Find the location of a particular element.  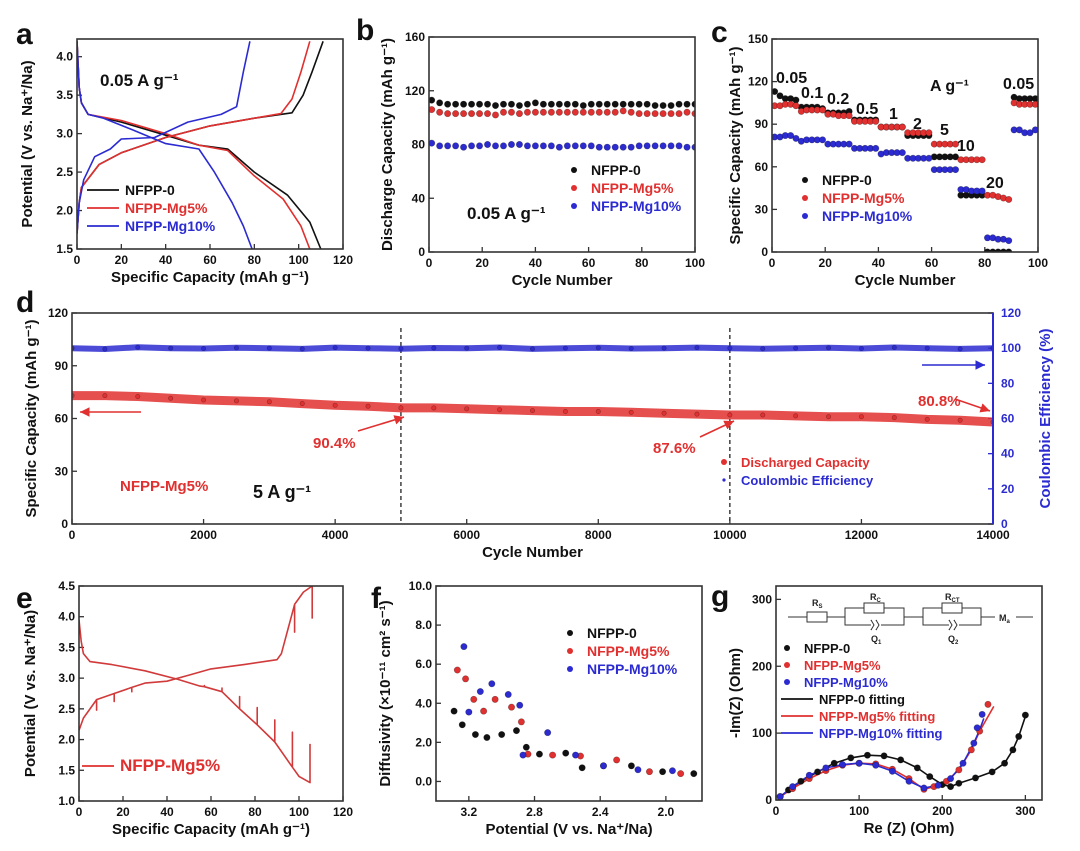

circuit-label-sub: S is located at coordinates (821, 607).